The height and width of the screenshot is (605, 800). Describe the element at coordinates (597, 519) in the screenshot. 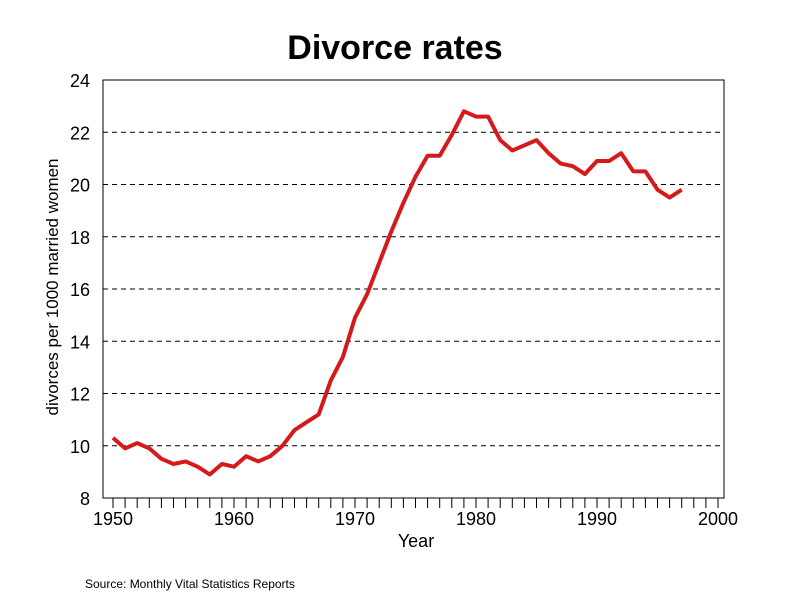

I see `x-tick-label: 1990` at that location.